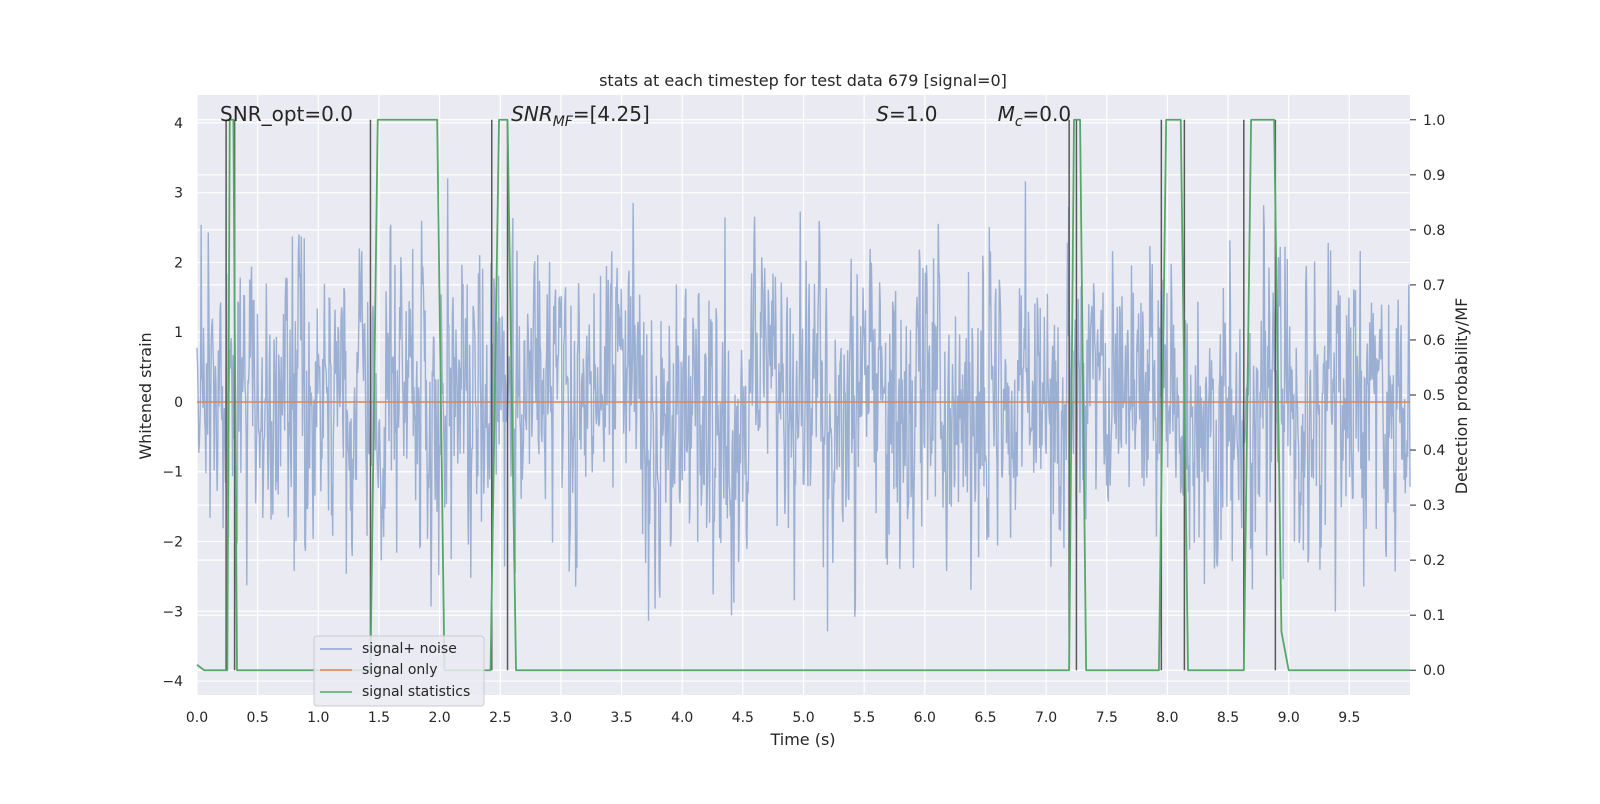 The width and height of the screenshot is (1600, 804). What do you see at coordinates (985, 718) in the screenshot?
I see `x-tick-label: 6.5` at bounding box center [985, 718].